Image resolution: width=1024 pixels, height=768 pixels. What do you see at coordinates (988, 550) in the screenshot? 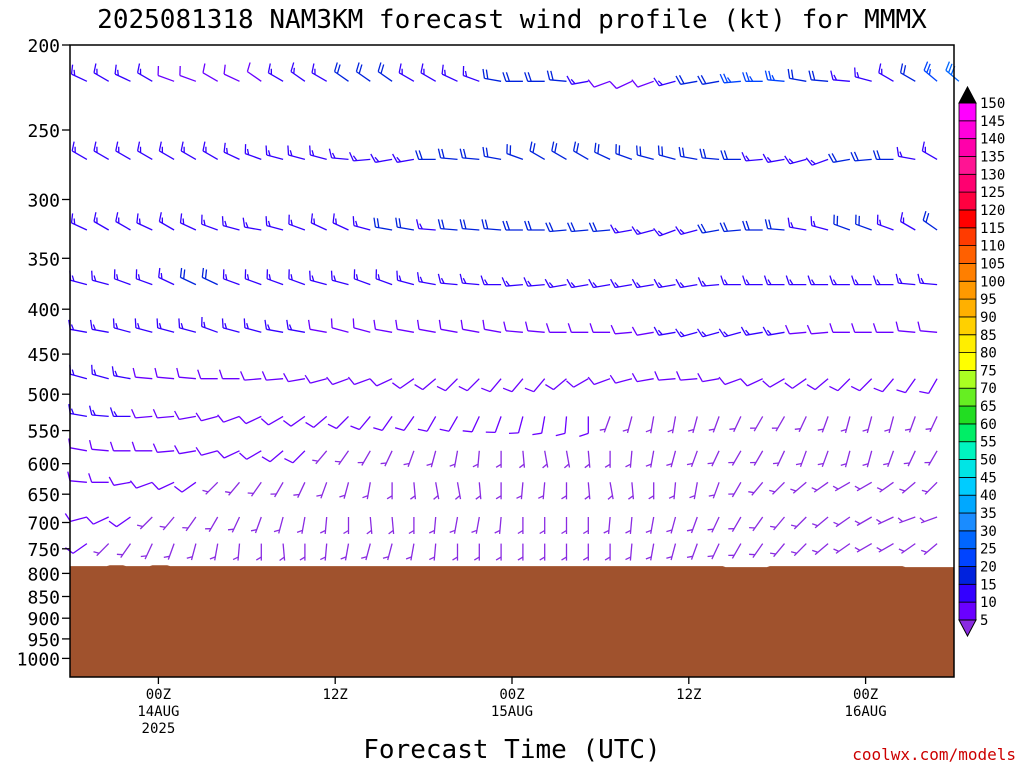
I see `colorbar-label: 25` at bounding box center [988, 550].